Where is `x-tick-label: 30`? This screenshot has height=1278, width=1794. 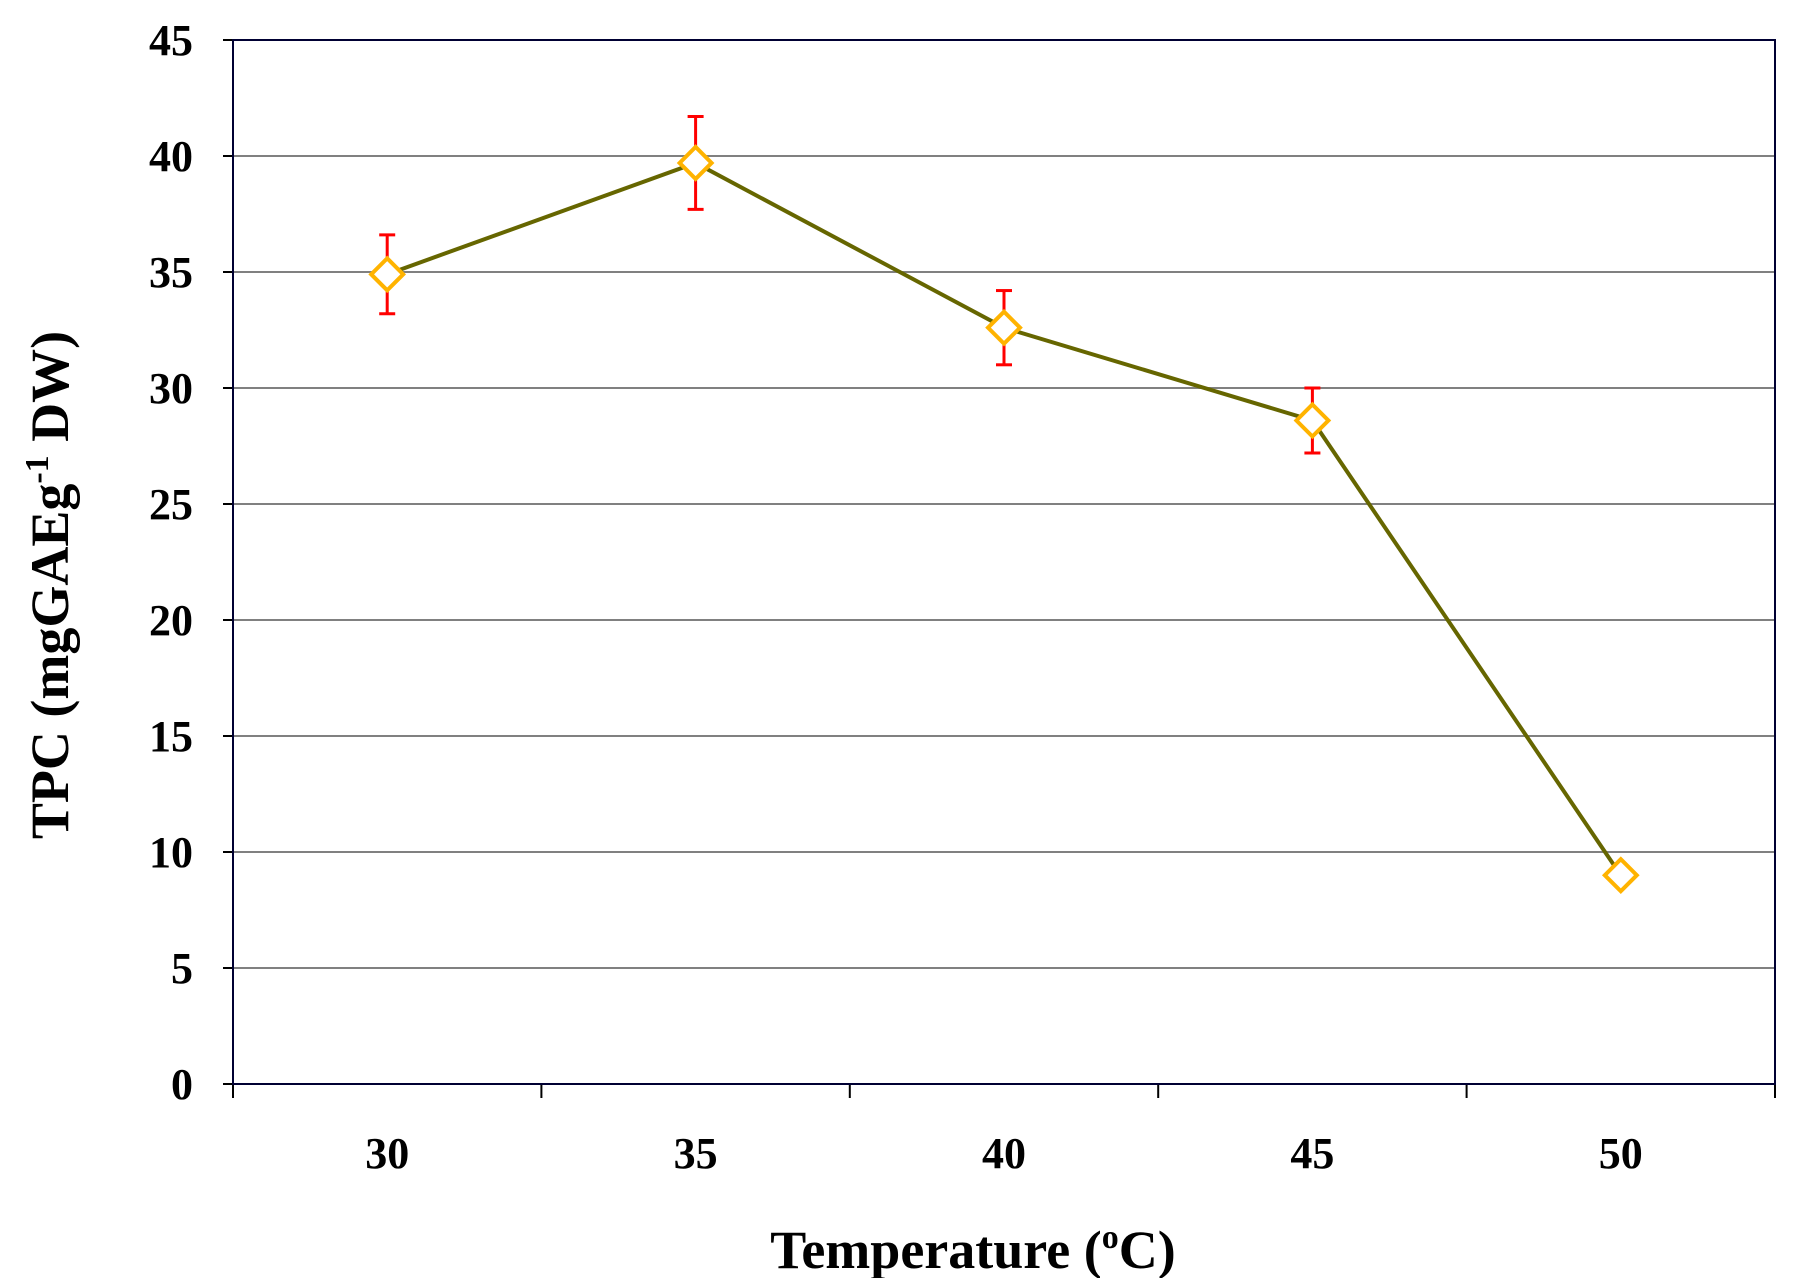 x-tick-label: 30 is located at coordinates (387, 1153).